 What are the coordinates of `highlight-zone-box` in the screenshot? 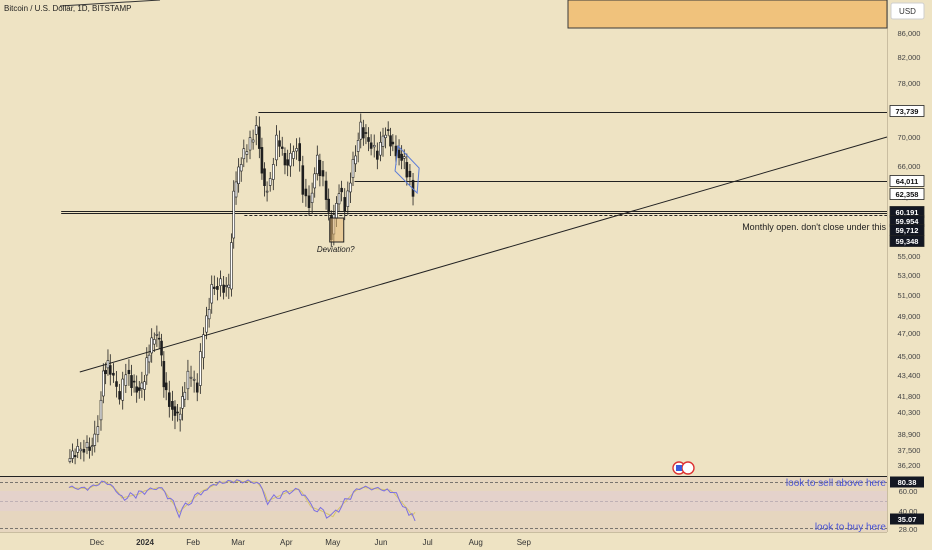 It's located at (727, 14).